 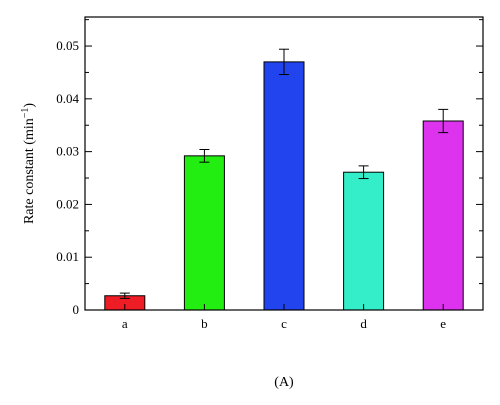 I want to click on y-tick-label: 0.01, so click(x=67, y=256).